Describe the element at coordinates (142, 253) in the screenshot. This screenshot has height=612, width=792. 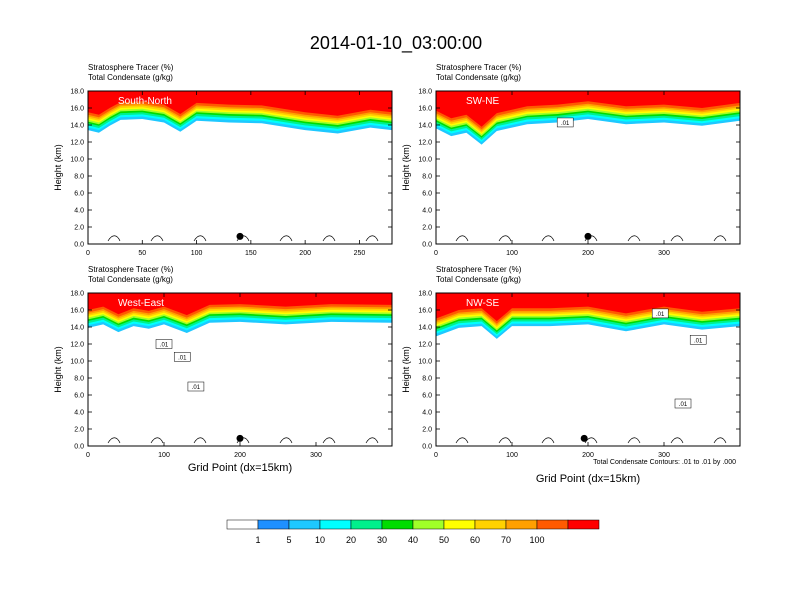
I see `x-tick-label: 50` at that location.